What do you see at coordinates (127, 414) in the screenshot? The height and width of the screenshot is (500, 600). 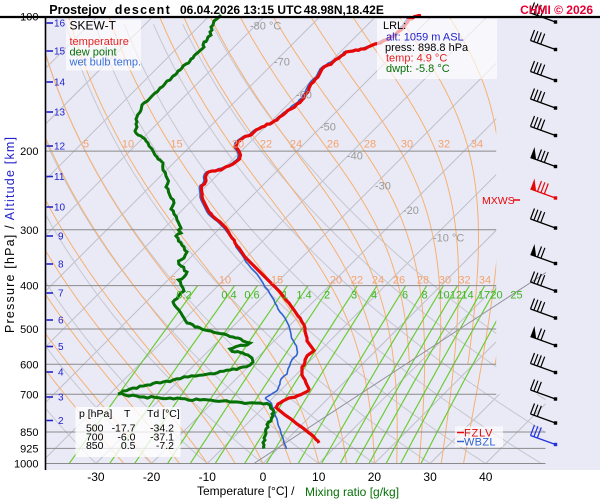 I see `svg-text: T` at bounding box center [127, 414].